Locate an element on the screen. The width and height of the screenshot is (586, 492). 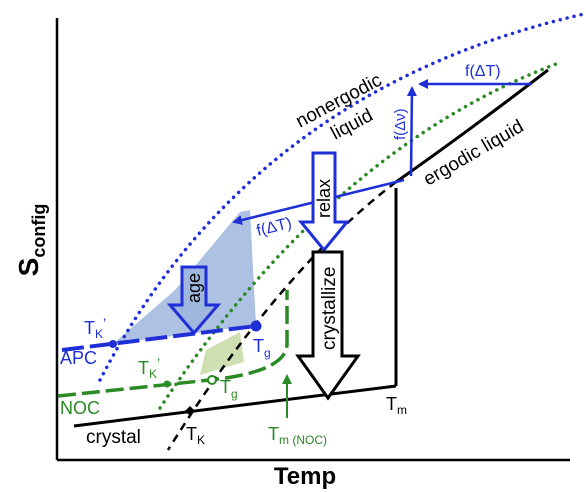
age-arrow is located at coordinates (194, 300).